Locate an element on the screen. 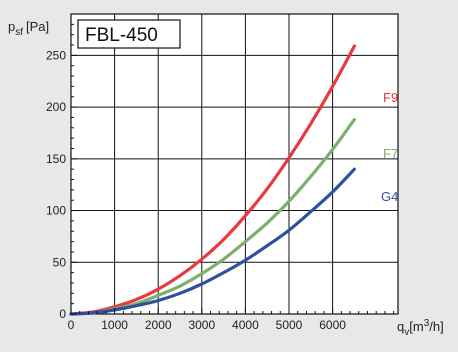  x-axis-subscript: v is located at coordinates (406, 332).